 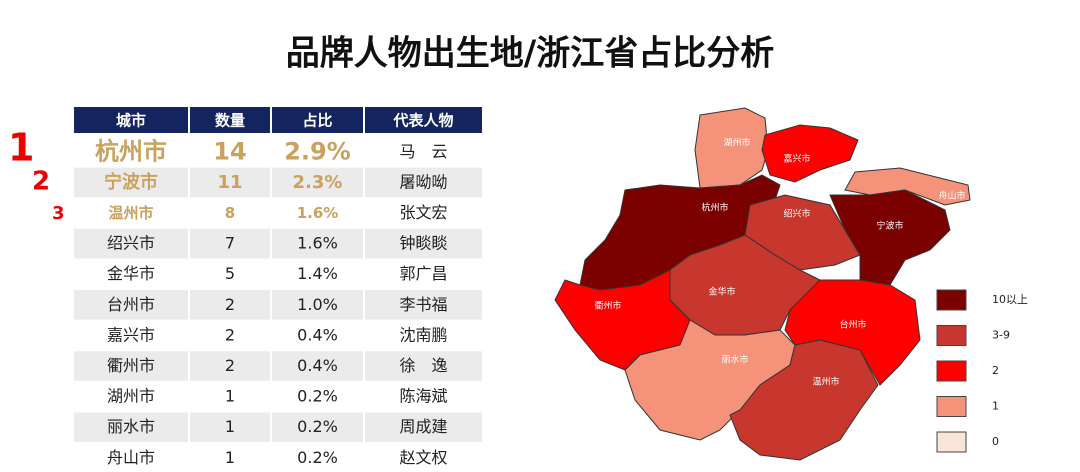 What do you see at coordinates (131, 273) in the screenshot?
I see `cell-text: 金华市` at bounding box center [131, 273].